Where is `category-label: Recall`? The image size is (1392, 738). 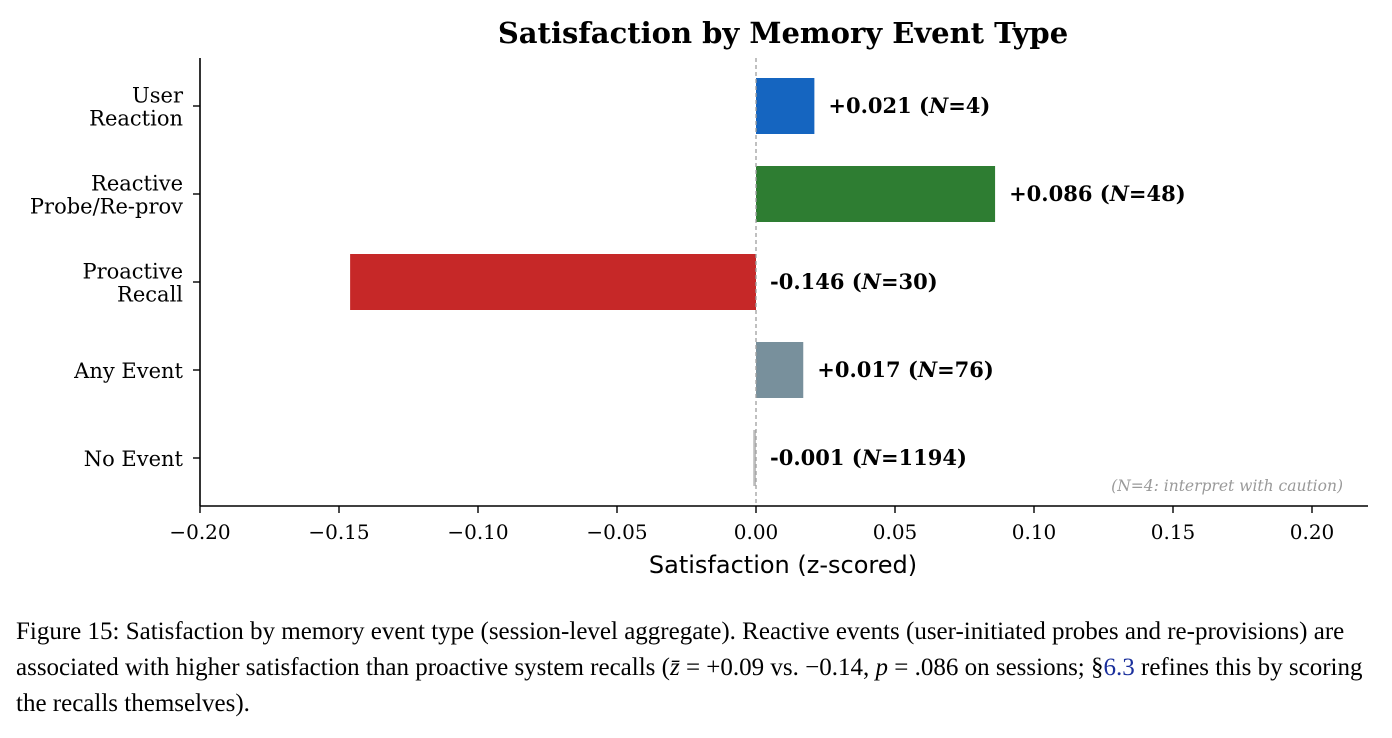 category-label: Recall is located at coordinates (150, 295).